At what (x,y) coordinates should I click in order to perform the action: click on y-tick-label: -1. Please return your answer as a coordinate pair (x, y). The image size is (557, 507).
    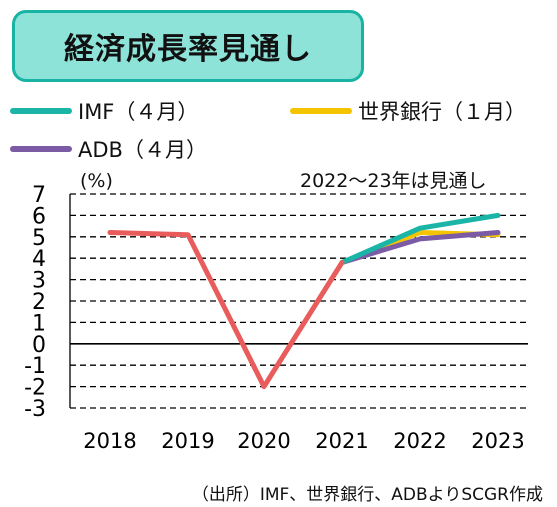
    Looking at the image, I should click on (35, 366).